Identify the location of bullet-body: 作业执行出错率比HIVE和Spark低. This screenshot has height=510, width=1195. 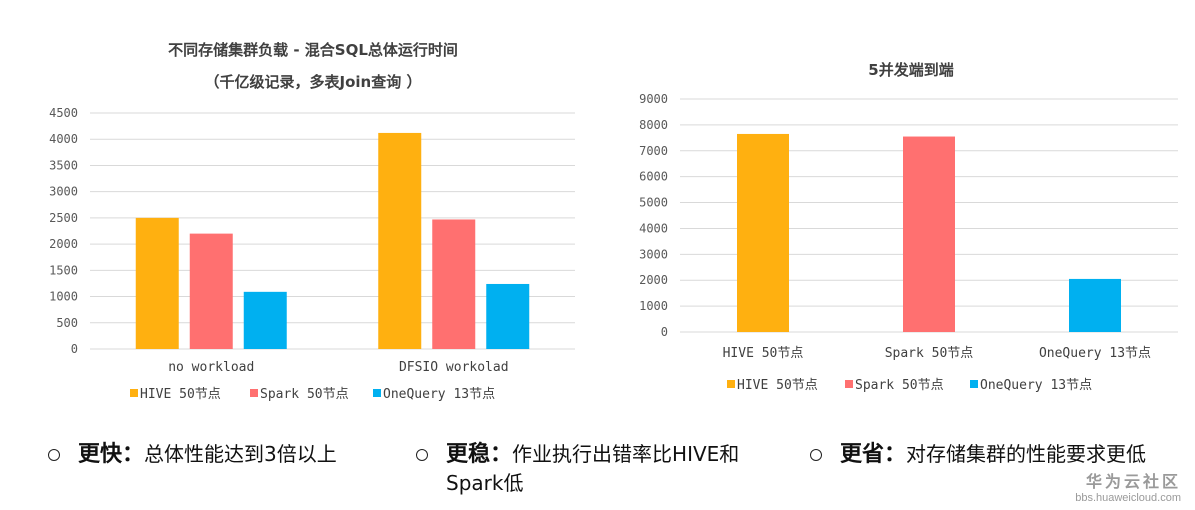
(593, 468).